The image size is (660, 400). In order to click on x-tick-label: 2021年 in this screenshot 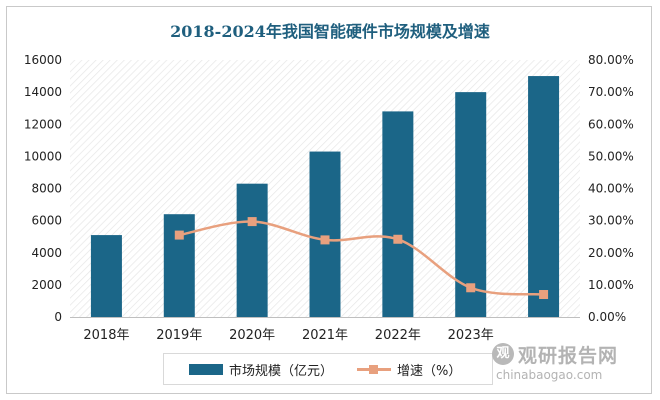, I will do `click(325, 335)`.